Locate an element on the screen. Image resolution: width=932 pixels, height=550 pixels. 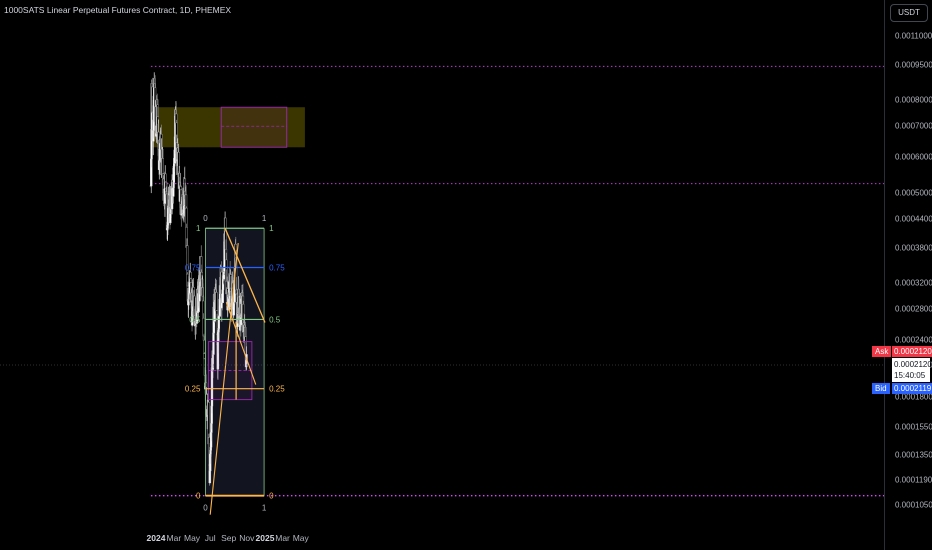
drawing-layer: 0 10 11 10.75 0.750.5 0.50.25 0.250 0 is located at coordinates (236, 310).